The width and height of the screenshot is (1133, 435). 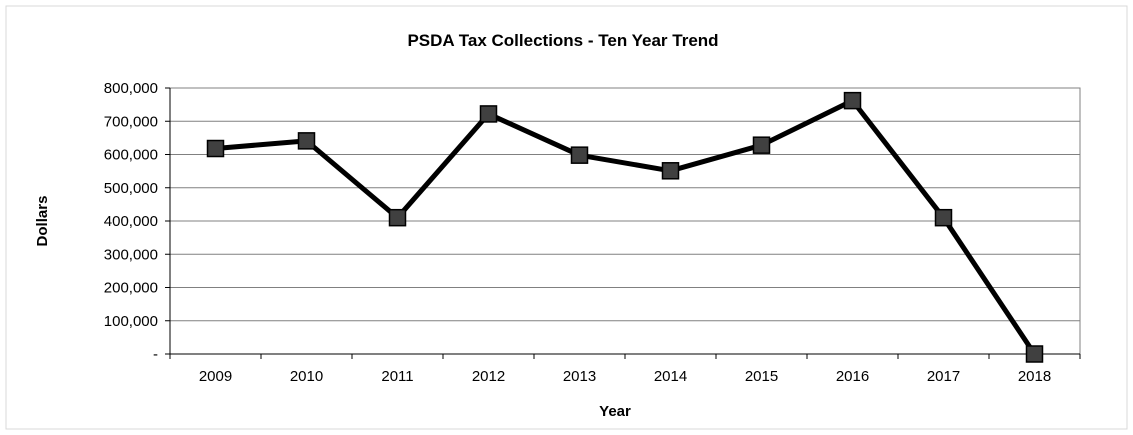 What do you see at coordinates (761, 376) in the screenshot?
I see `x-tick-label: 2015` at bounding box center [761, 376].